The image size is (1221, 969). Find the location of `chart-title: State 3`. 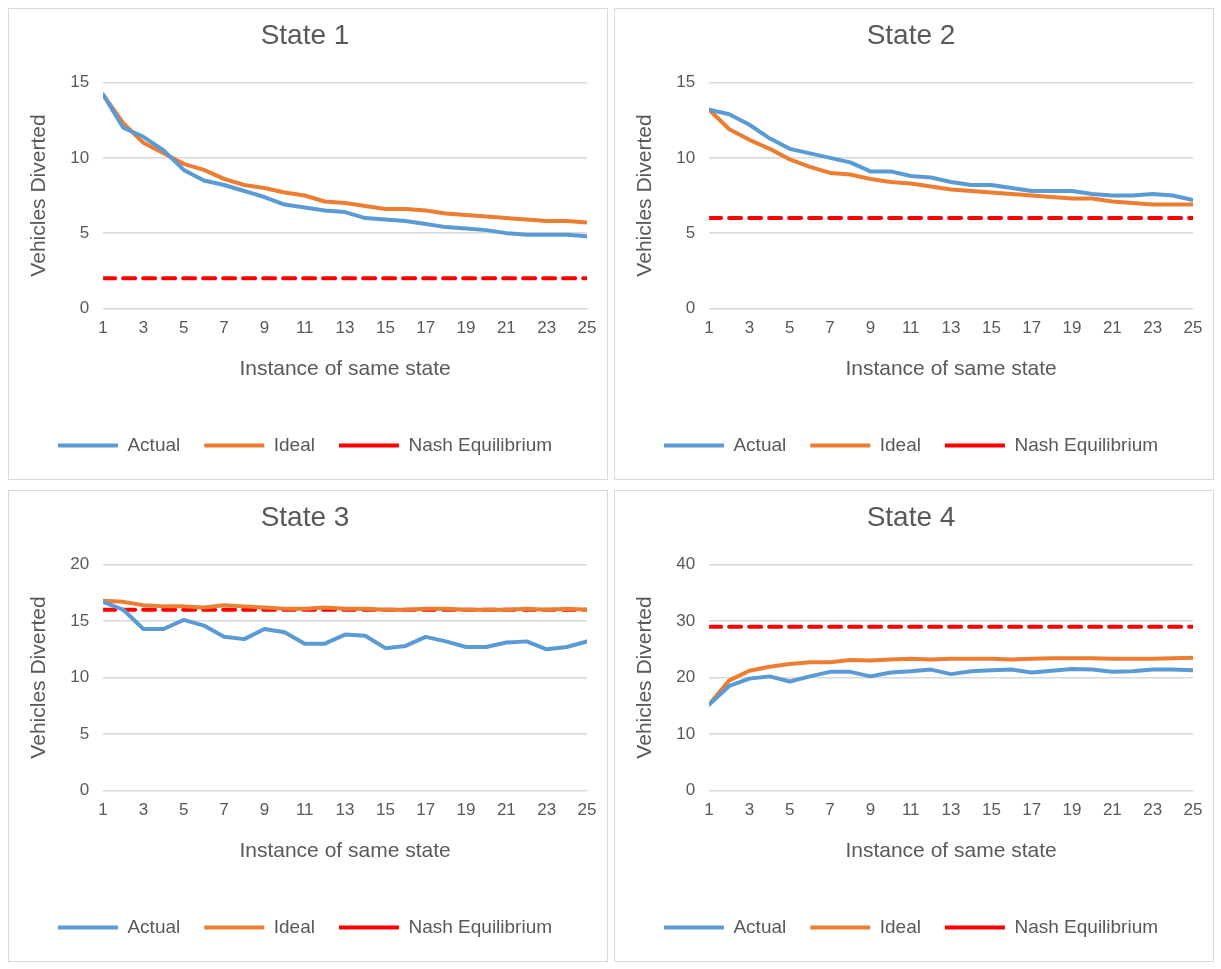

chart-title: State 3 is located at coordinates (305, 516).